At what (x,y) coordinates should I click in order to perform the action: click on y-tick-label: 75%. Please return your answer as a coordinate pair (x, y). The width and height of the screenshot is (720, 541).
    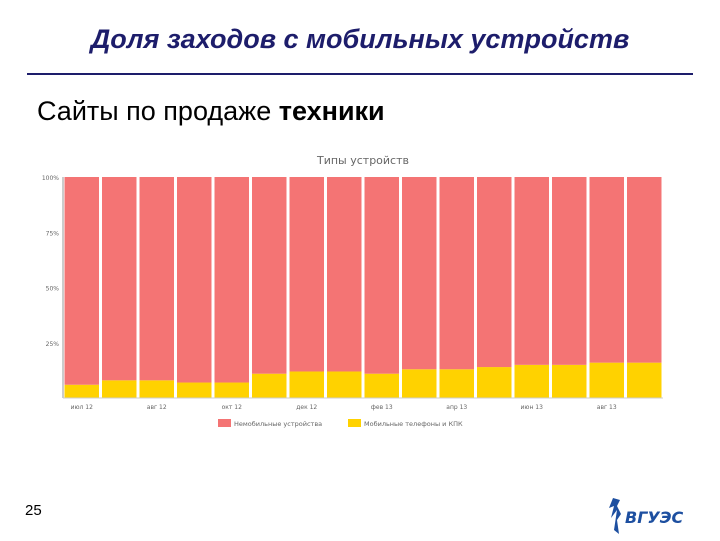
    Looking at the image, I should click on (53, 233).